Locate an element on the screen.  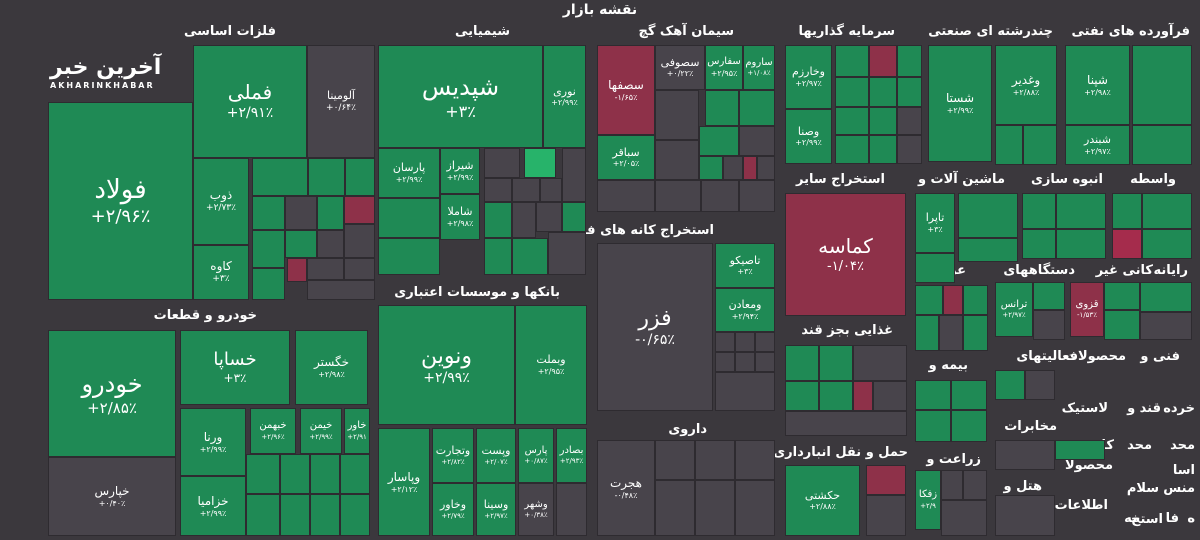
stock-tile: زفکا +۲/۹ is located at coordinates (928, 500).